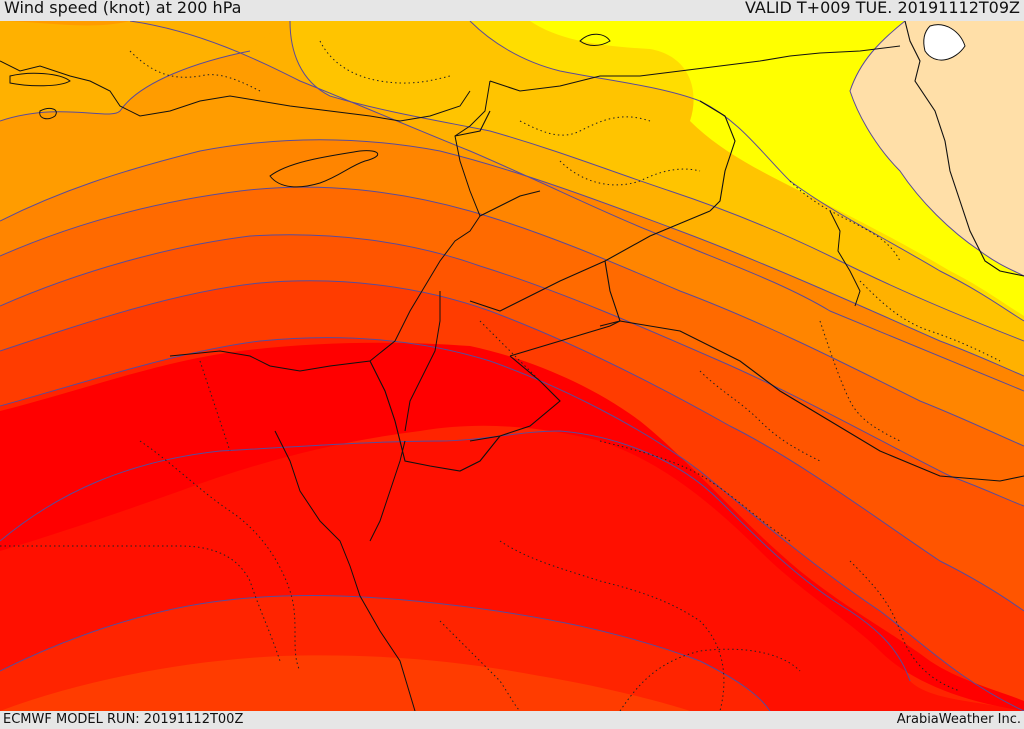 The width and height of the screenshot is (1024, 729). What do you see at coordinates (345, 683) in the screenshot?
I see `band-10-south` at bounding box center [345, 683].